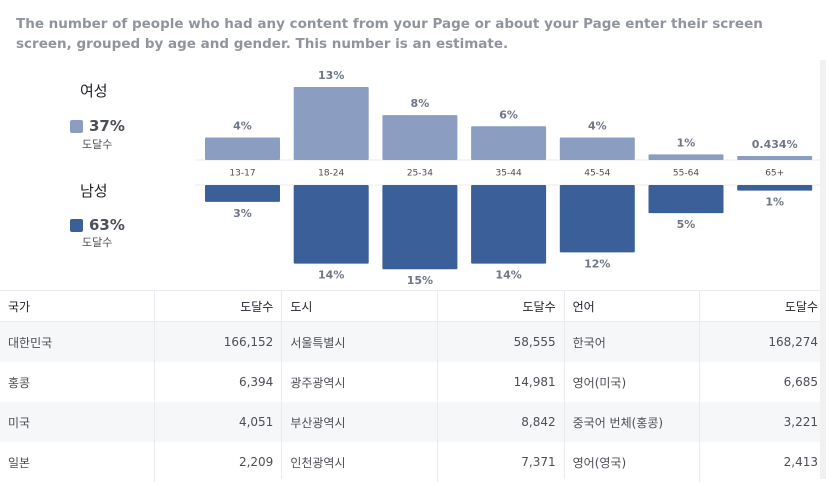 Image resolution: width=826 pixels, height=482 pixels. I want to click on table-row: 인천광역시 7,371, so click(422, 462).